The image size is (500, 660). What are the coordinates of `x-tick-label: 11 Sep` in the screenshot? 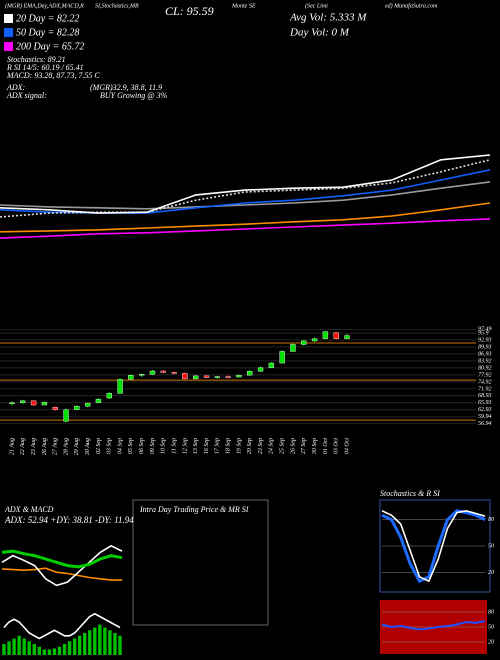 It's located at (174, 446).